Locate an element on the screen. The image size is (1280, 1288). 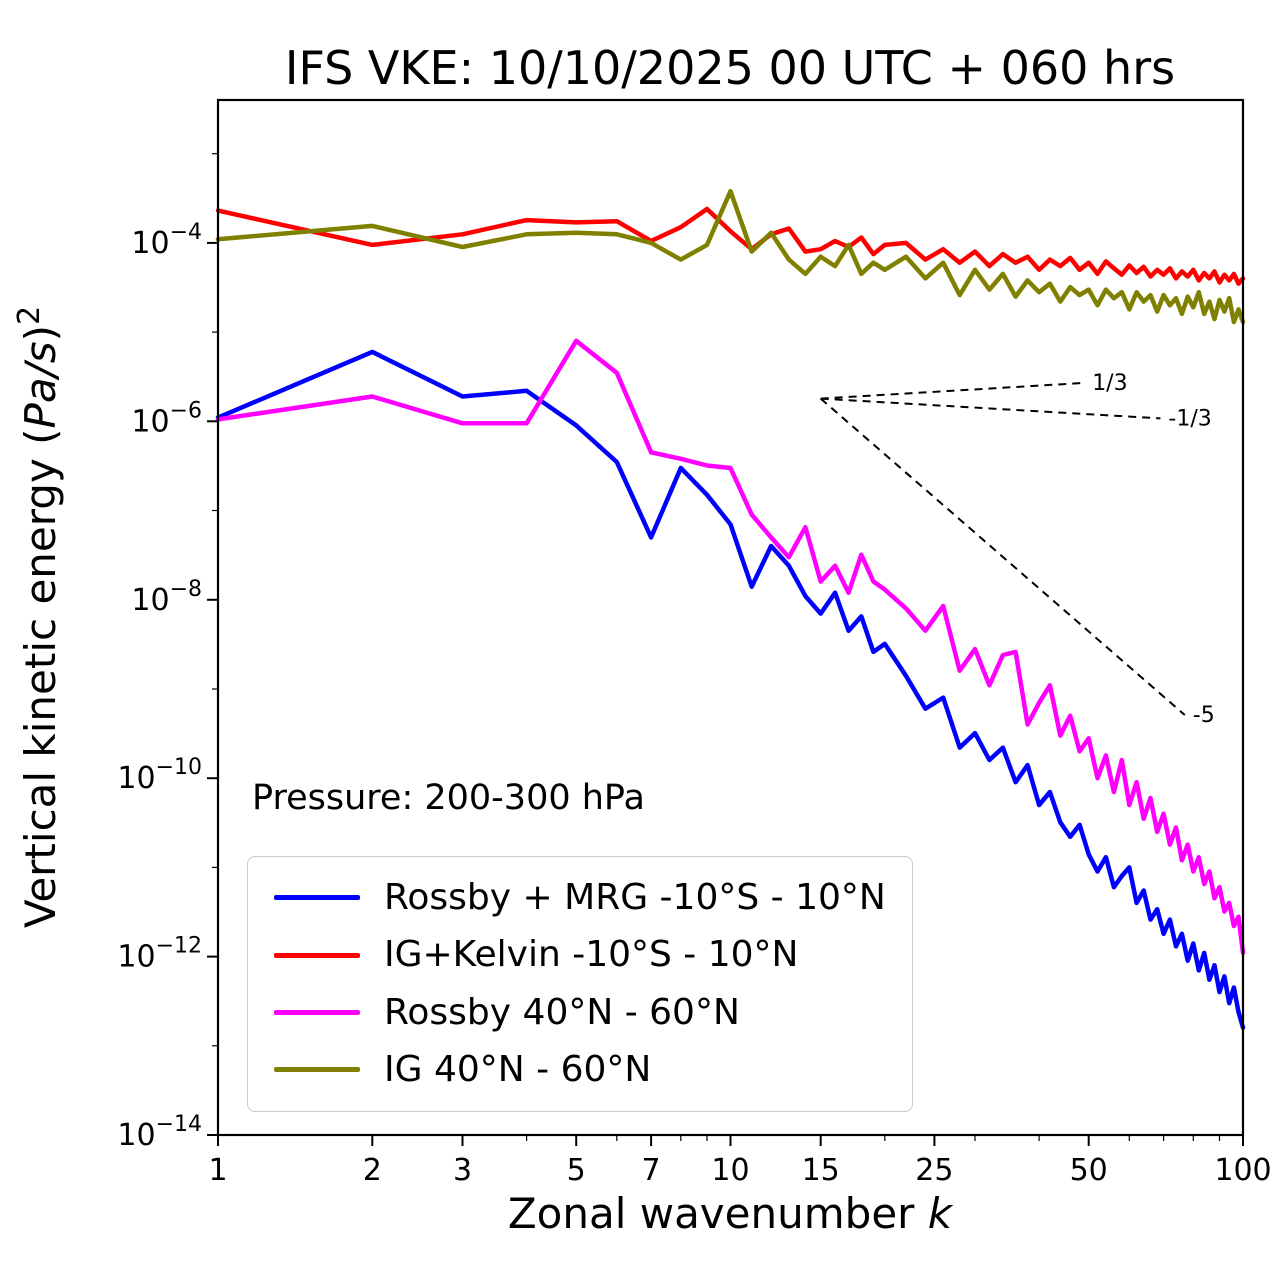
legend-item-rossby-midlat: Rossby 40°N - 60°N is located at coordinates (580, 1012).